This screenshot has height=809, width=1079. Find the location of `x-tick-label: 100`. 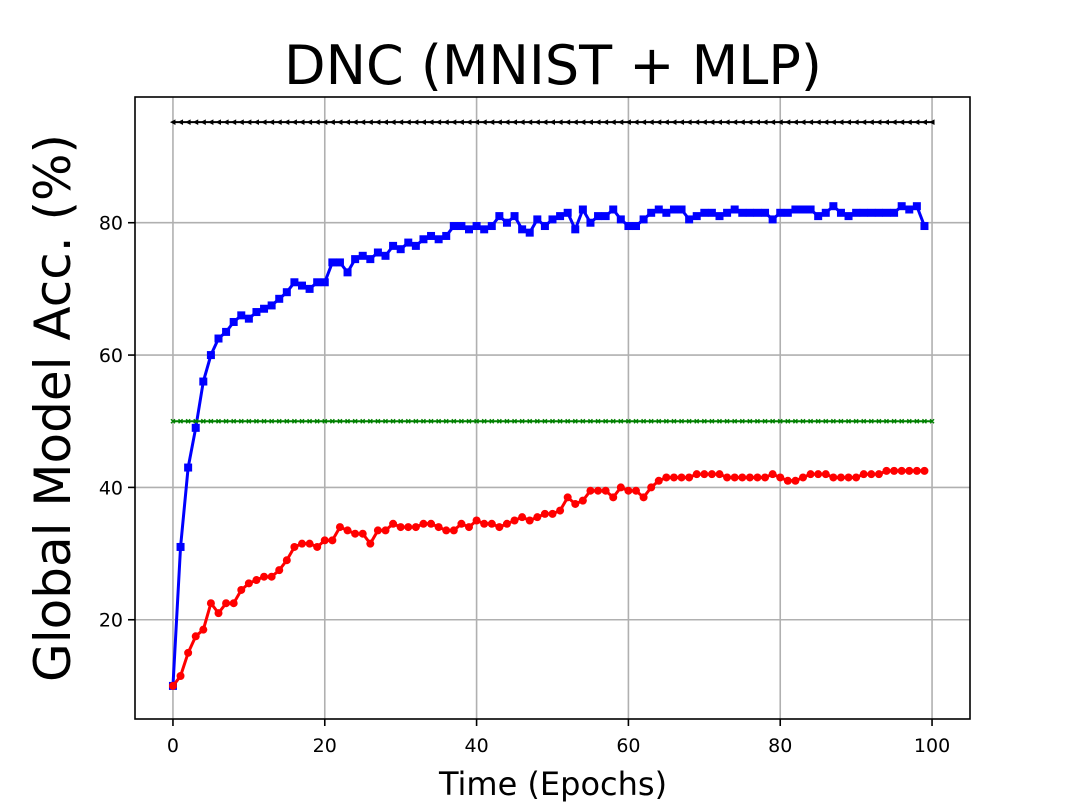

x-tick-label: 100 is located at coordinates (932, 746).